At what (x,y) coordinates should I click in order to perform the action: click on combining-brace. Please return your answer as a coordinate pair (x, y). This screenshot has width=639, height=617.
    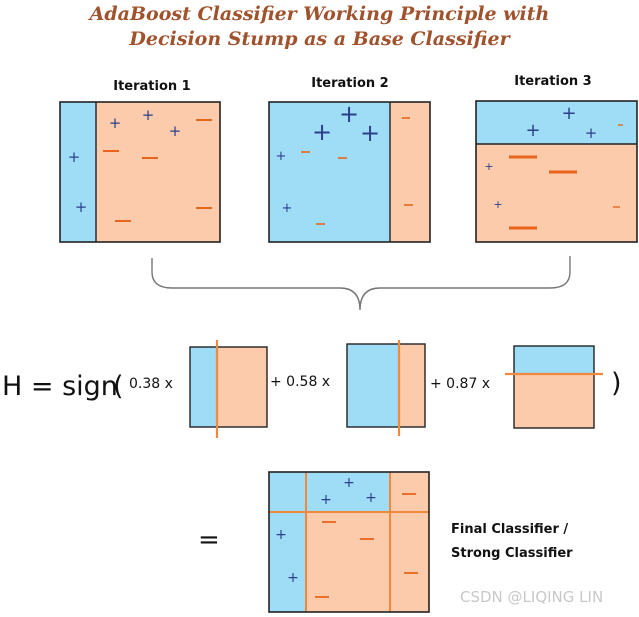
    Looking at the image, I should click on (361, 283).